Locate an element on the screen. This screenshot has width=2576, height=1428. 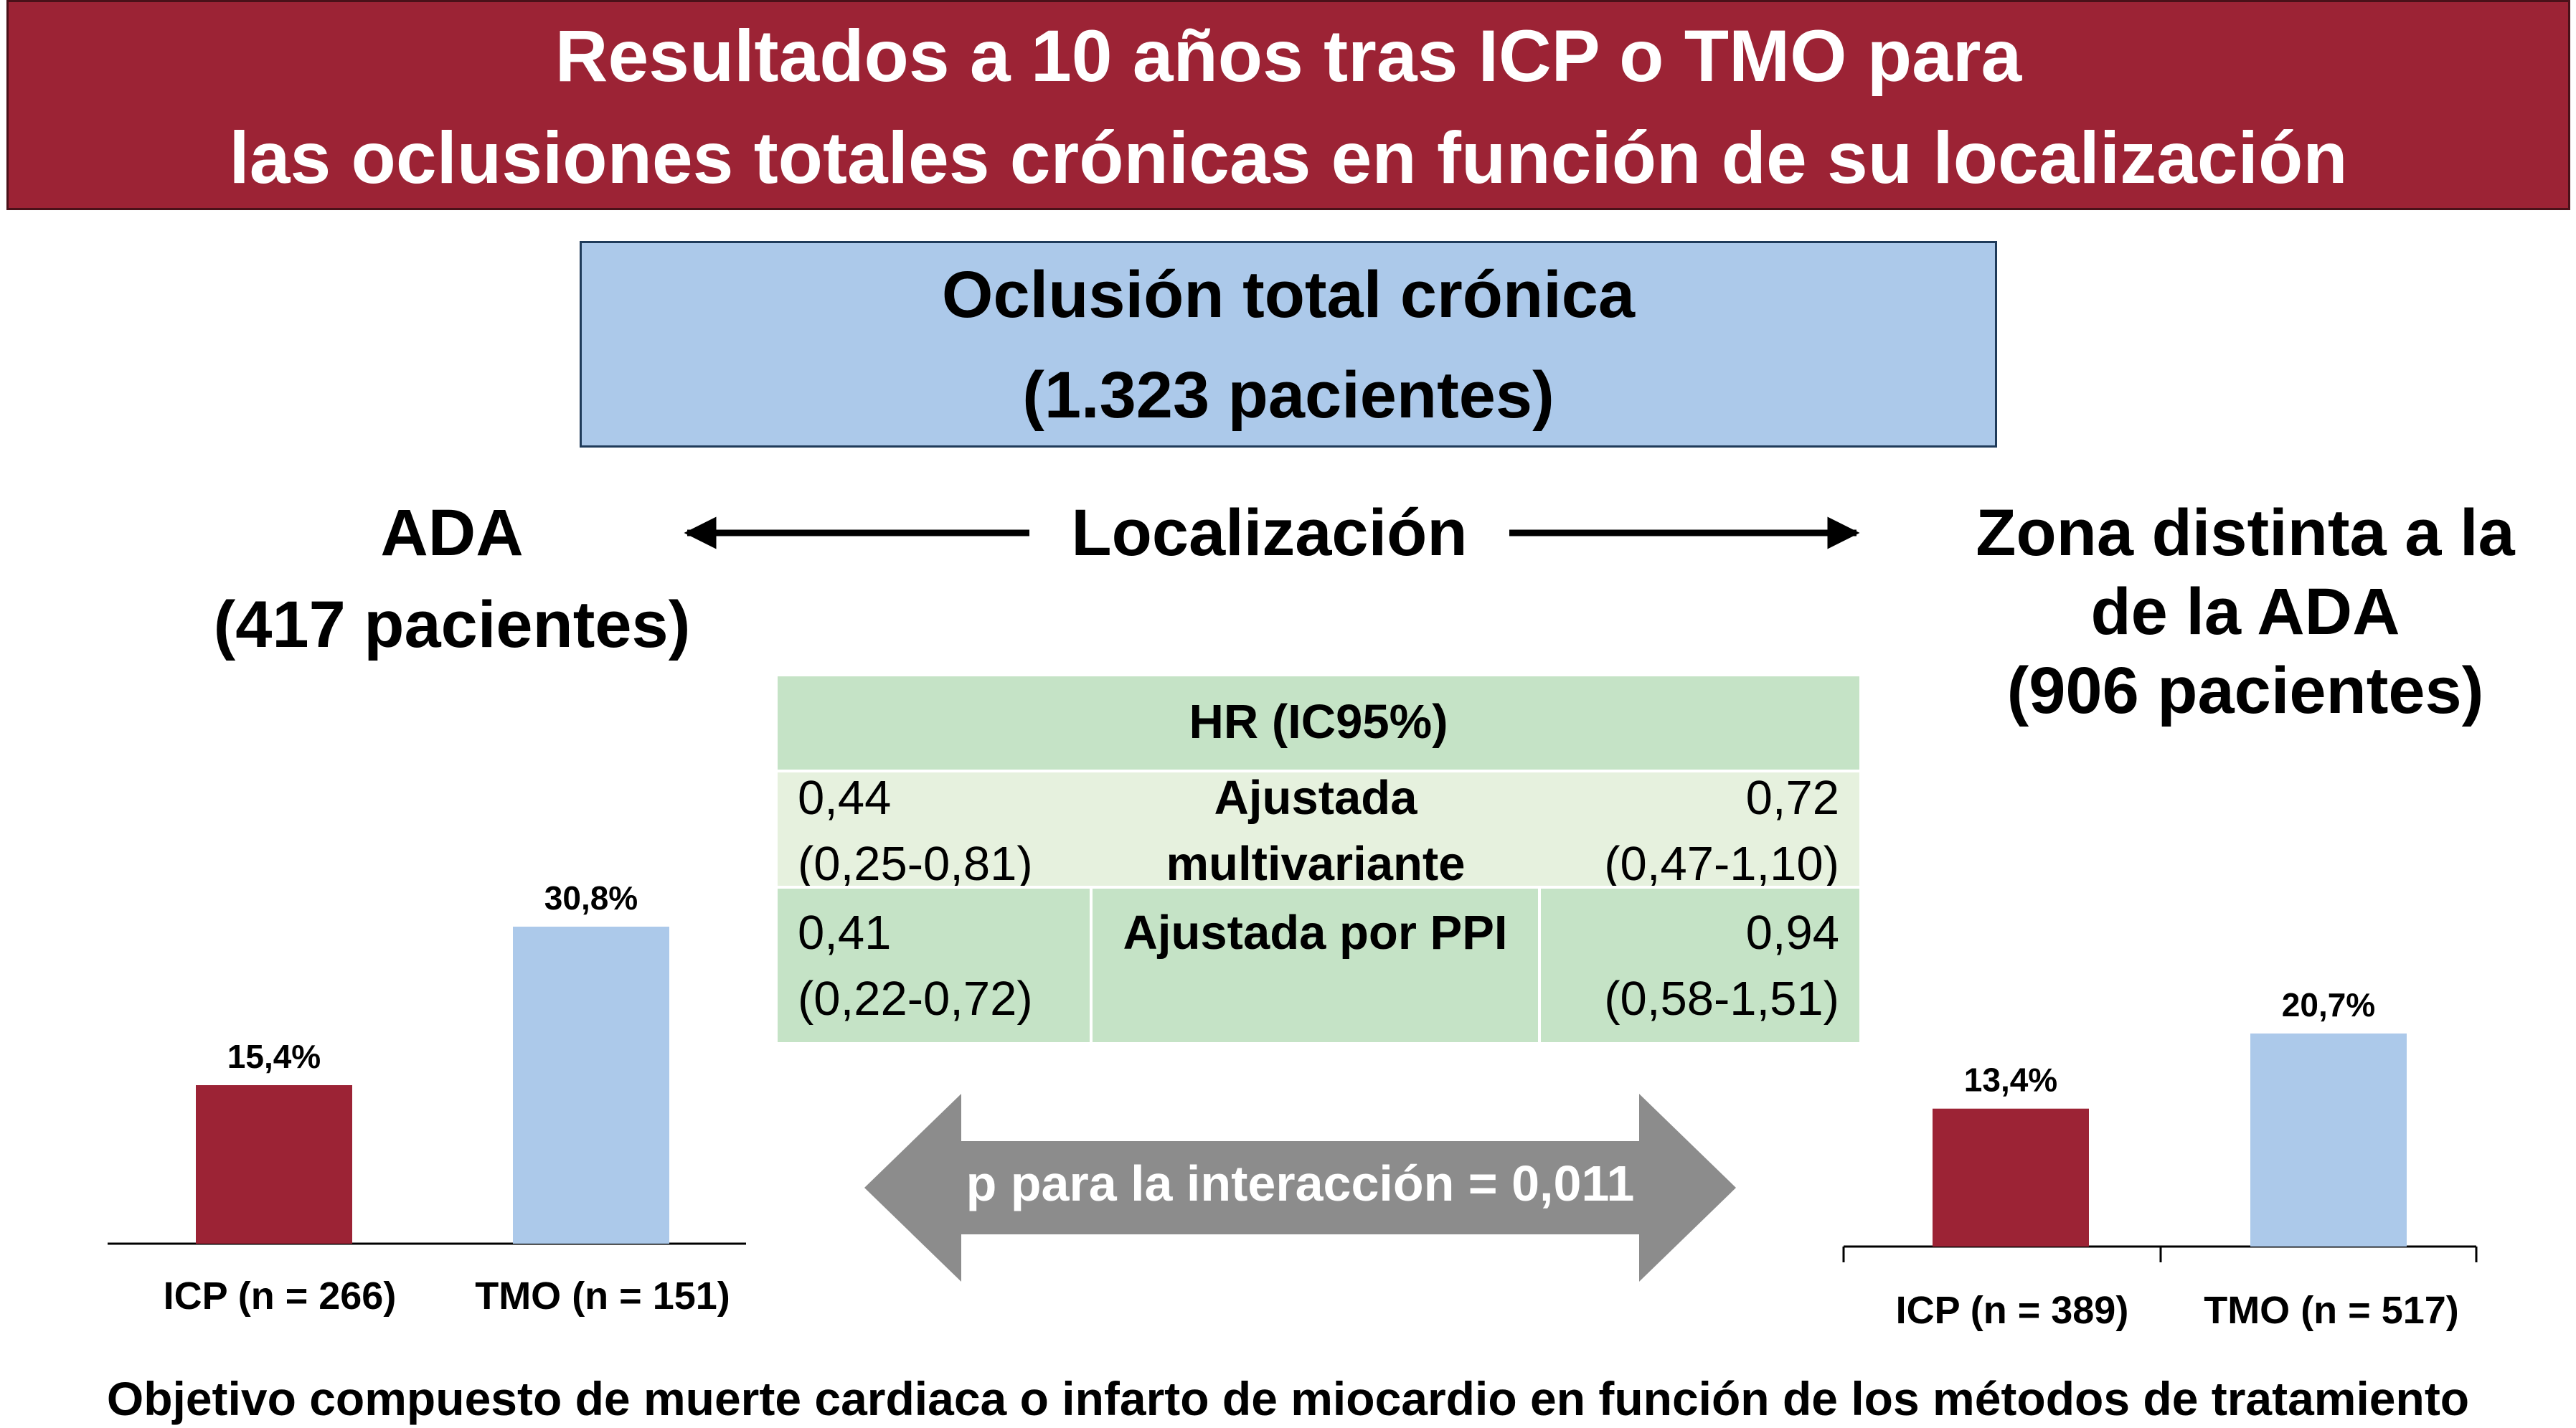
right-group-line-2: de la ADA is located at coordinates (2245, 611).